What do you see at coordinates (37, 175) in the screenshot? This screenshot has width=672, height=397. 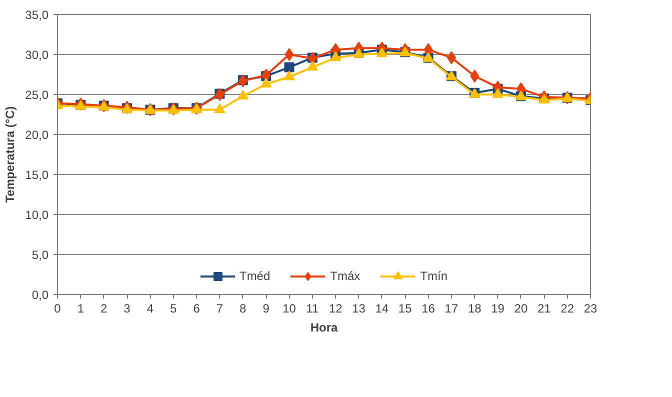 I see `y-tick-label: 15,0` at bounding box center [37, 175].